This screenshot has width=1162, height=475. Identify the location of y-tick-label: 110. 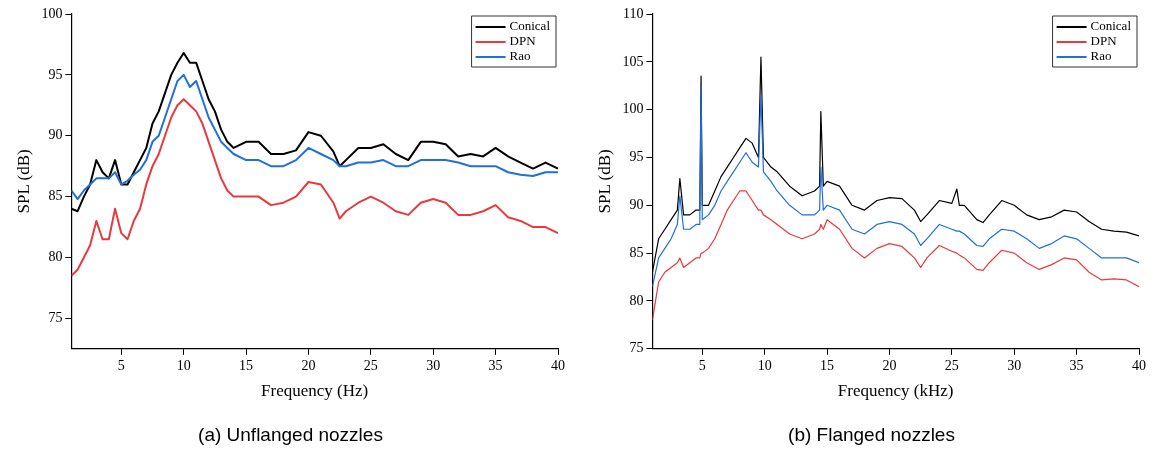
(632, 13).